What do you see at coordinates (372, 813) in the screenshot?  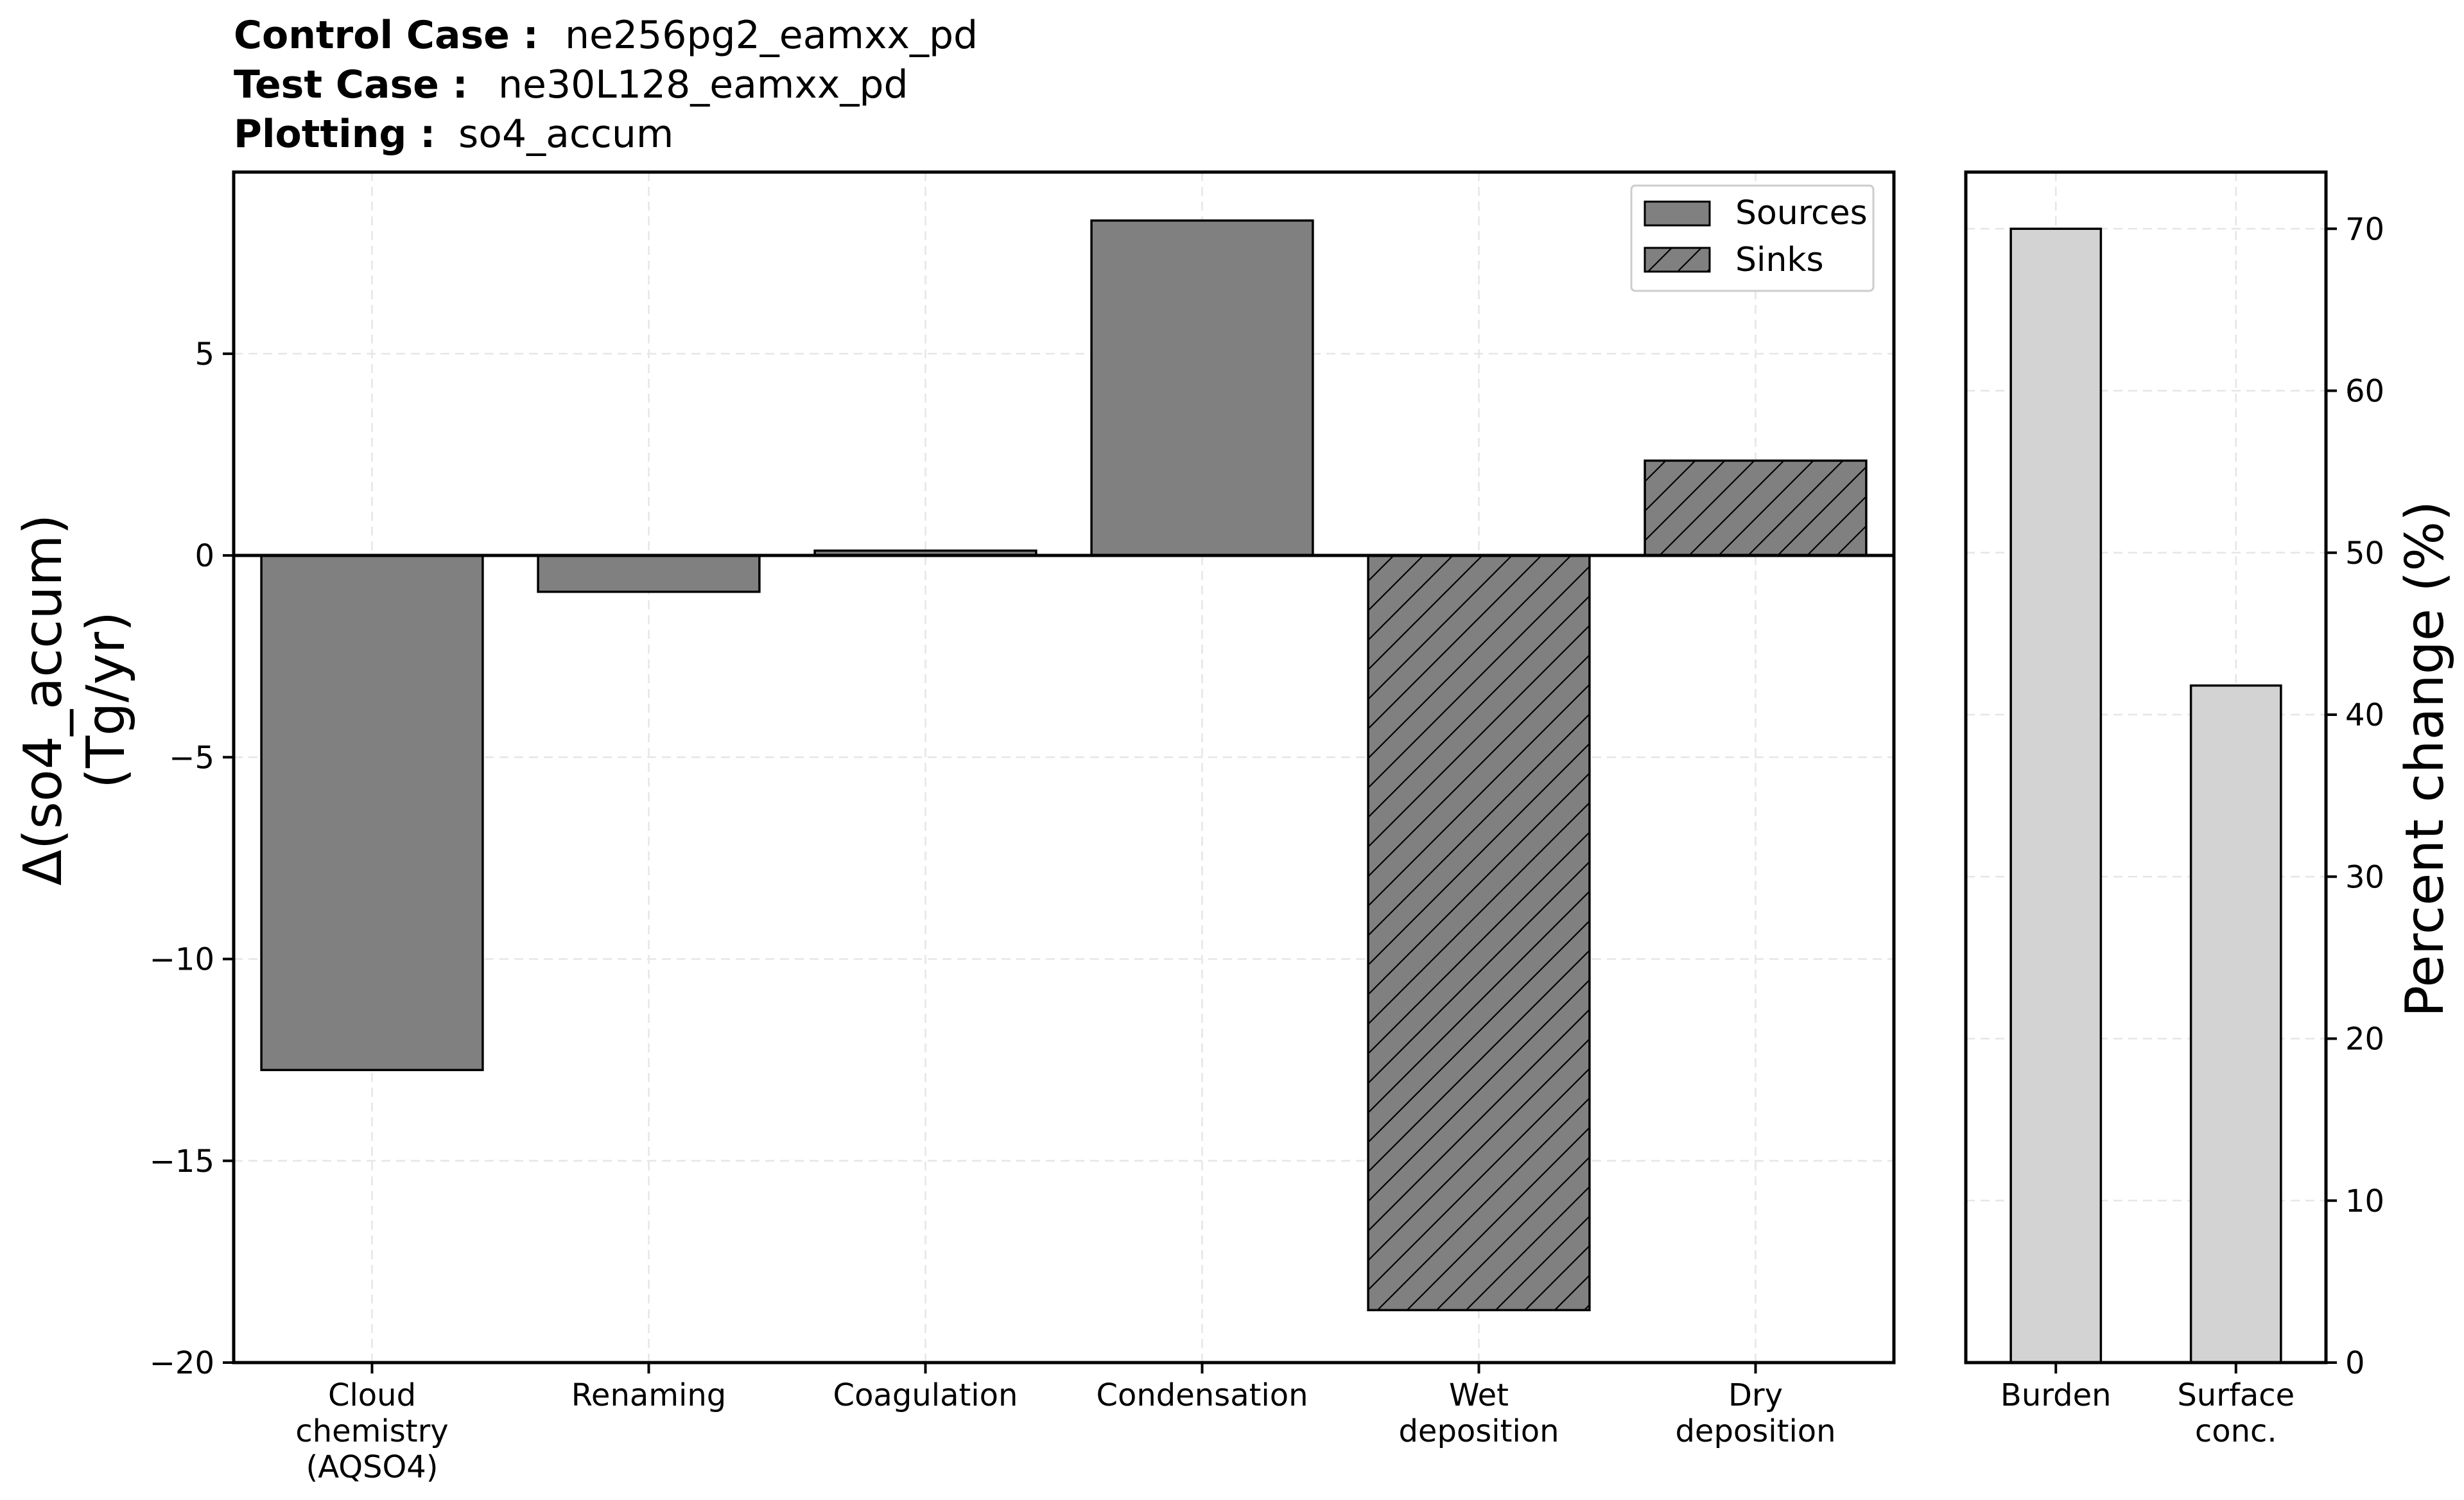 I see `bar-cloud-chemistry-aqso4` at bounding box center [372, 813].